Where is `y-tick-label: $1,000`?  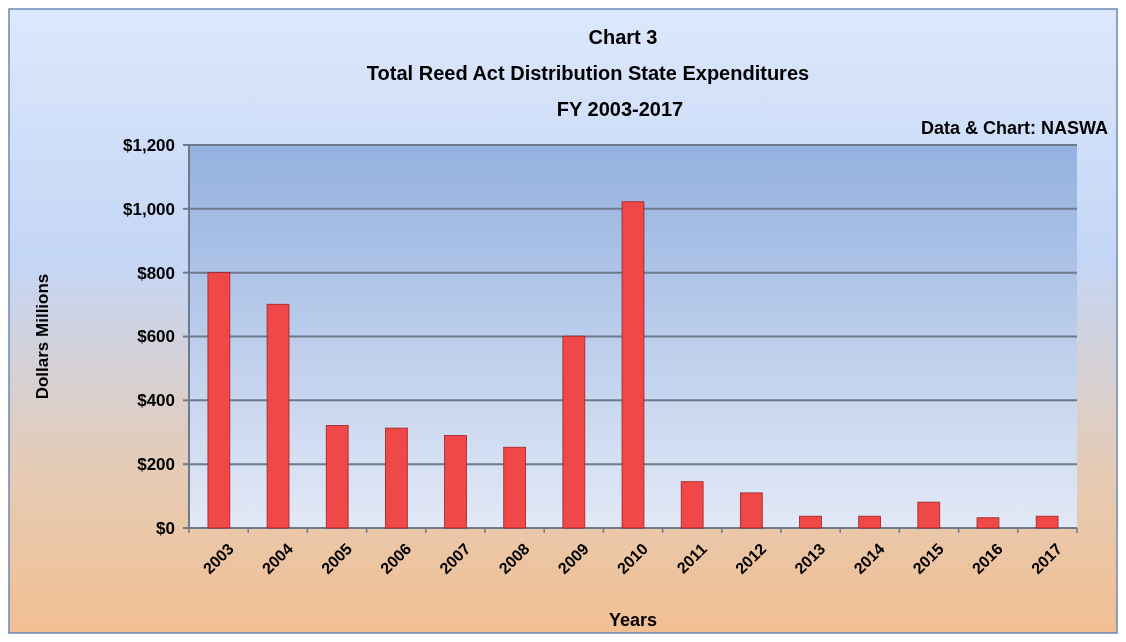
y-tick-label: $1,000 is located at coordinates (149, 209).